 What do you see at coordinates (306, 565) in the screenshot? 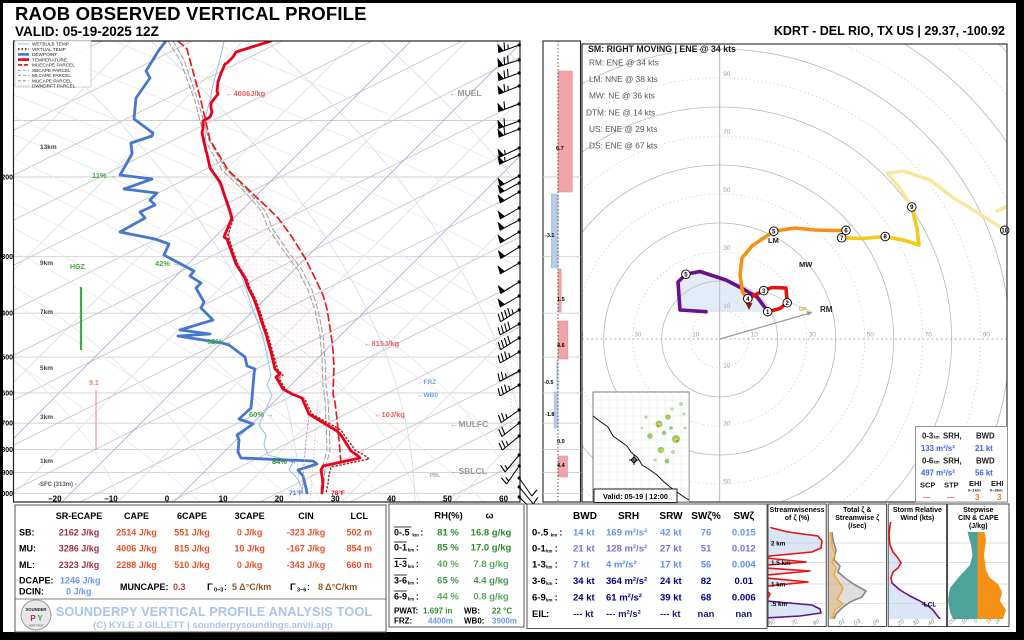
I see `svg-text: -343 J/kg` at bounding box center [306, 565].